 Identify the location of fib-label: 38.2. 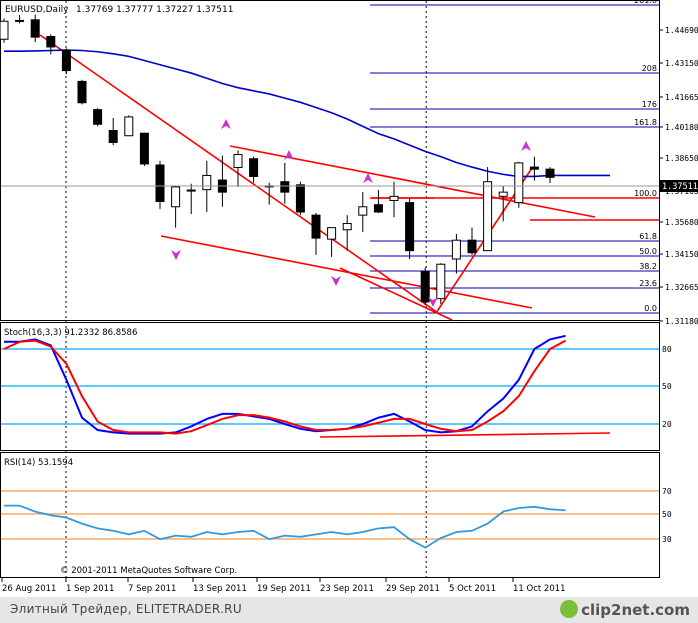
(648, 266).